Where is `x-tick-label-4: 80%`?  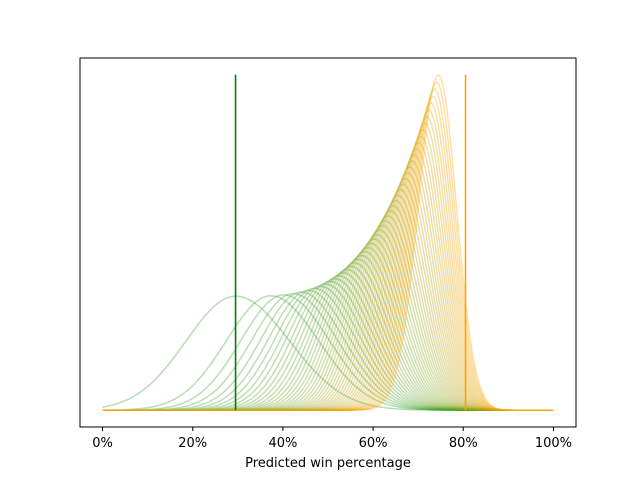
x-tick-label-4: 80% is located at coordinates (463, 443).